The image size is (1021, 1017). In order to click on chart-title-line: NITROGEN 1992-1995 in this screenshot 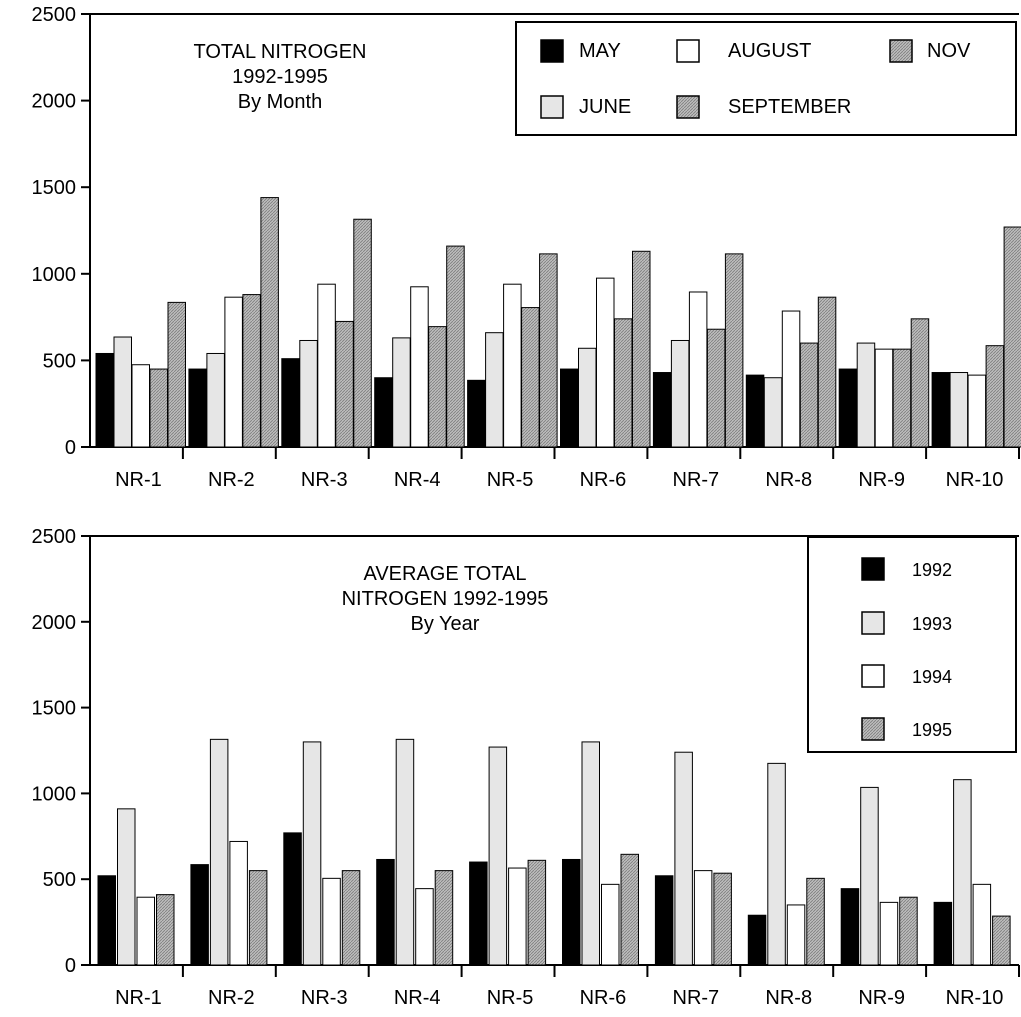, I will do `click(445, 599)`.